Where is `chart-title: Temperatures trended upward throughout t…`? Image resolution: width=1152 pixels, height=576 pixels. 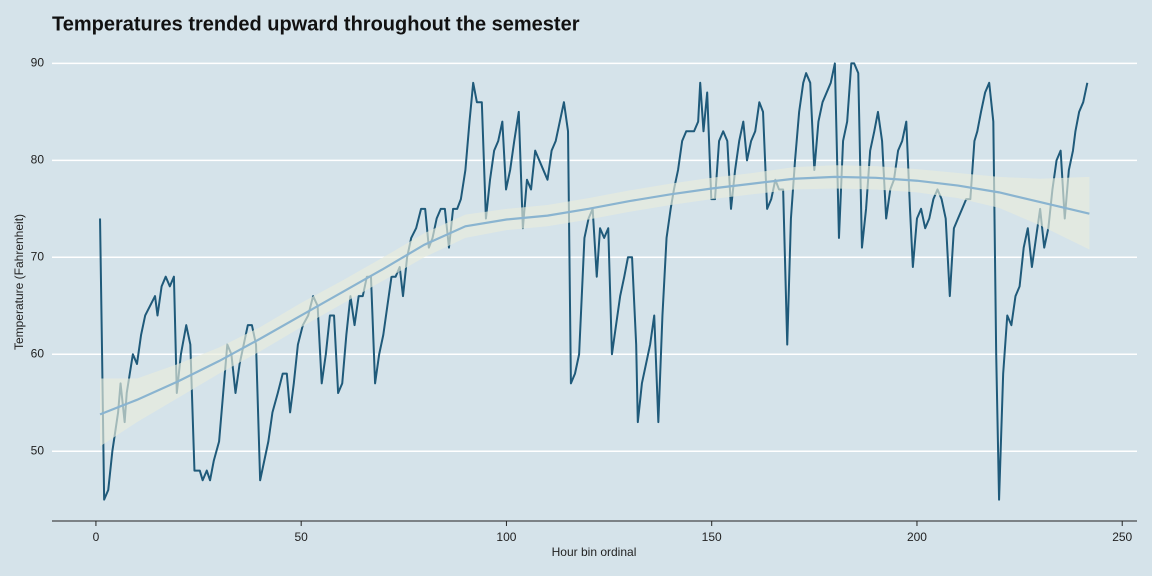
chart-title: Temperatures trended upward throughout t… is located at coordinates (316, 24).